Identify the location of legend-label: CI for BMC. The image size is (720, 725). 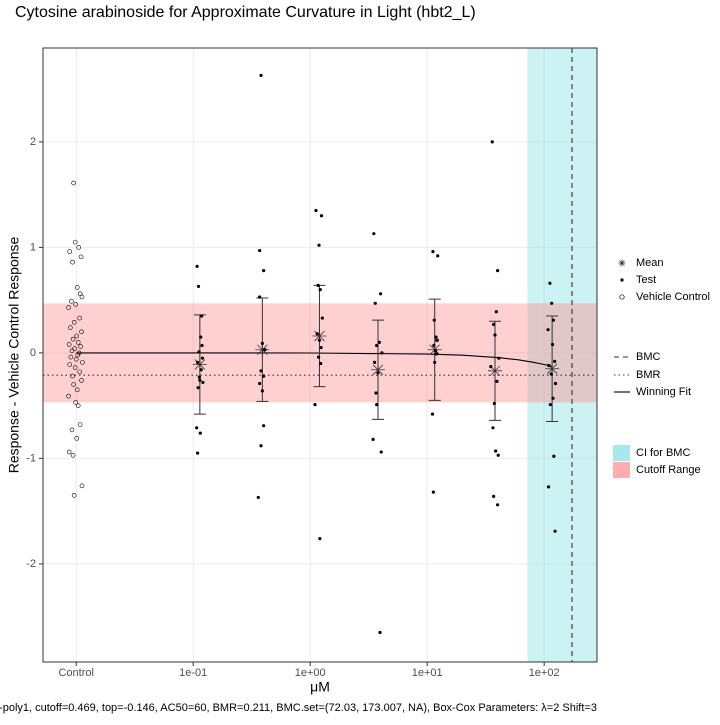
(663, 453).